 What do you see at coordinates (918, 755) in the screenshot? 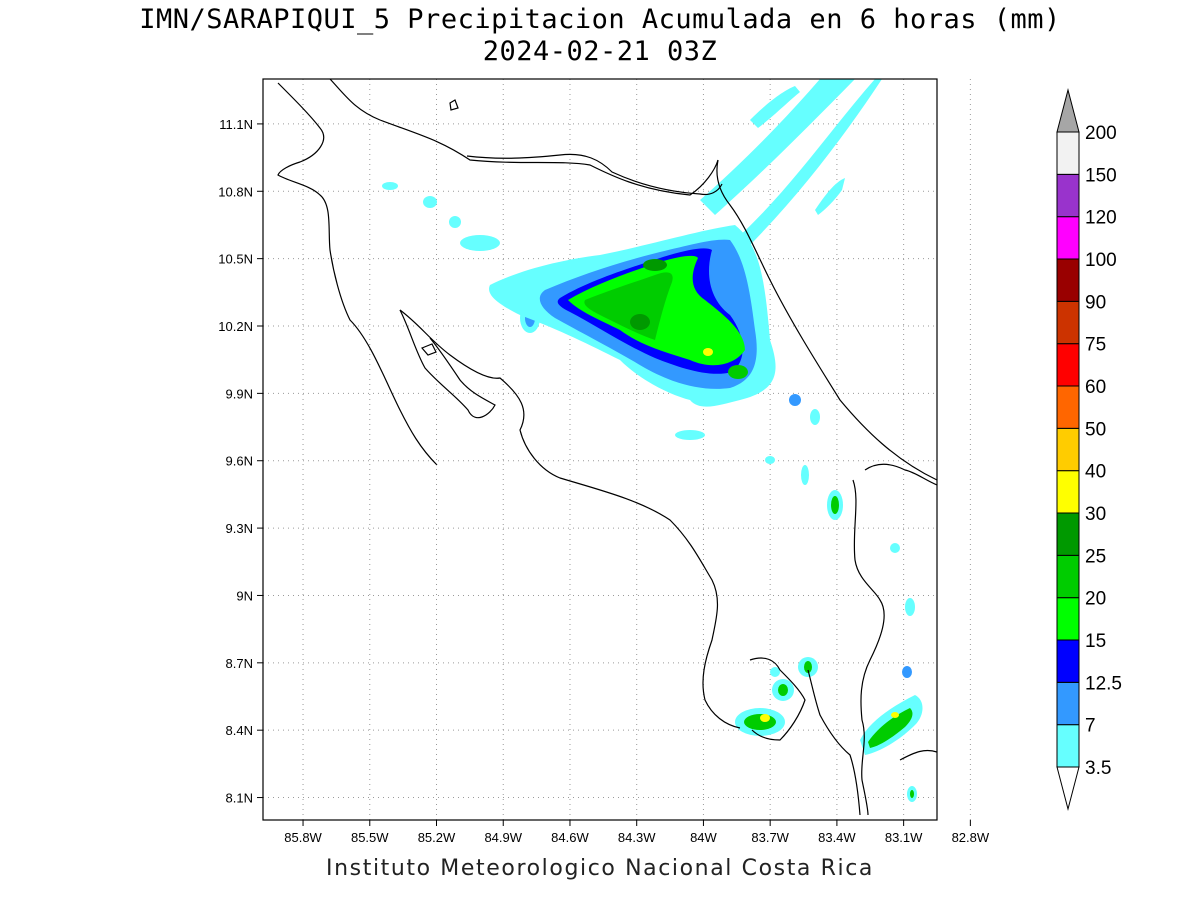
I see `panama-coast-se` at bounding box center [918, 755].